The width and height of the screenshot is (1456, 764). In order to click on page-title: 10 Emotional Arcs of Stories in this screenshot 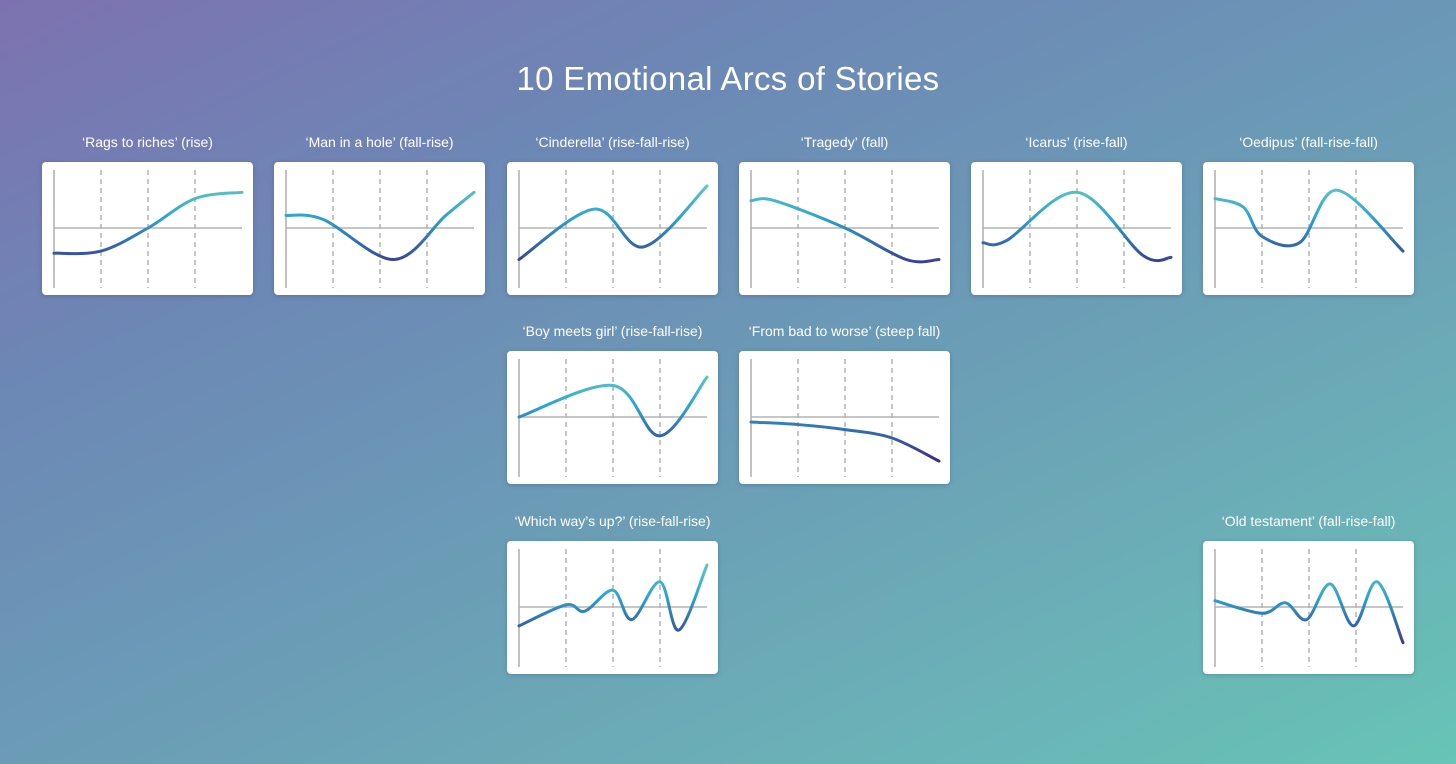, I will do `click(728, 78)`.